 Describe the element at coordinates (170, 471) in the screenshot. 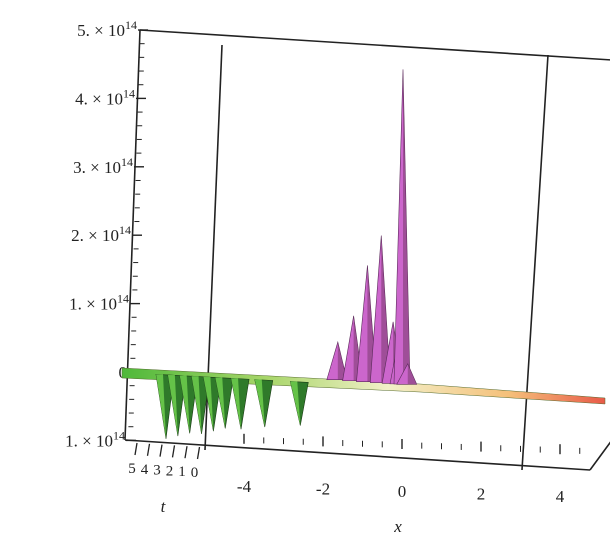

I see `t-tick-label: 2` at that location.